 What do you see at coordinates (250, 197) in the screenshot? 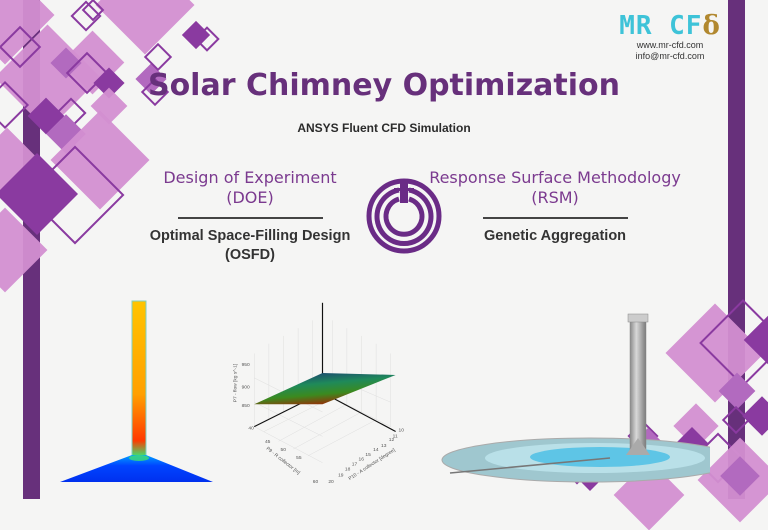
I see `doe-heading-abbr: (DOE)` at bounding box center [250, 197].